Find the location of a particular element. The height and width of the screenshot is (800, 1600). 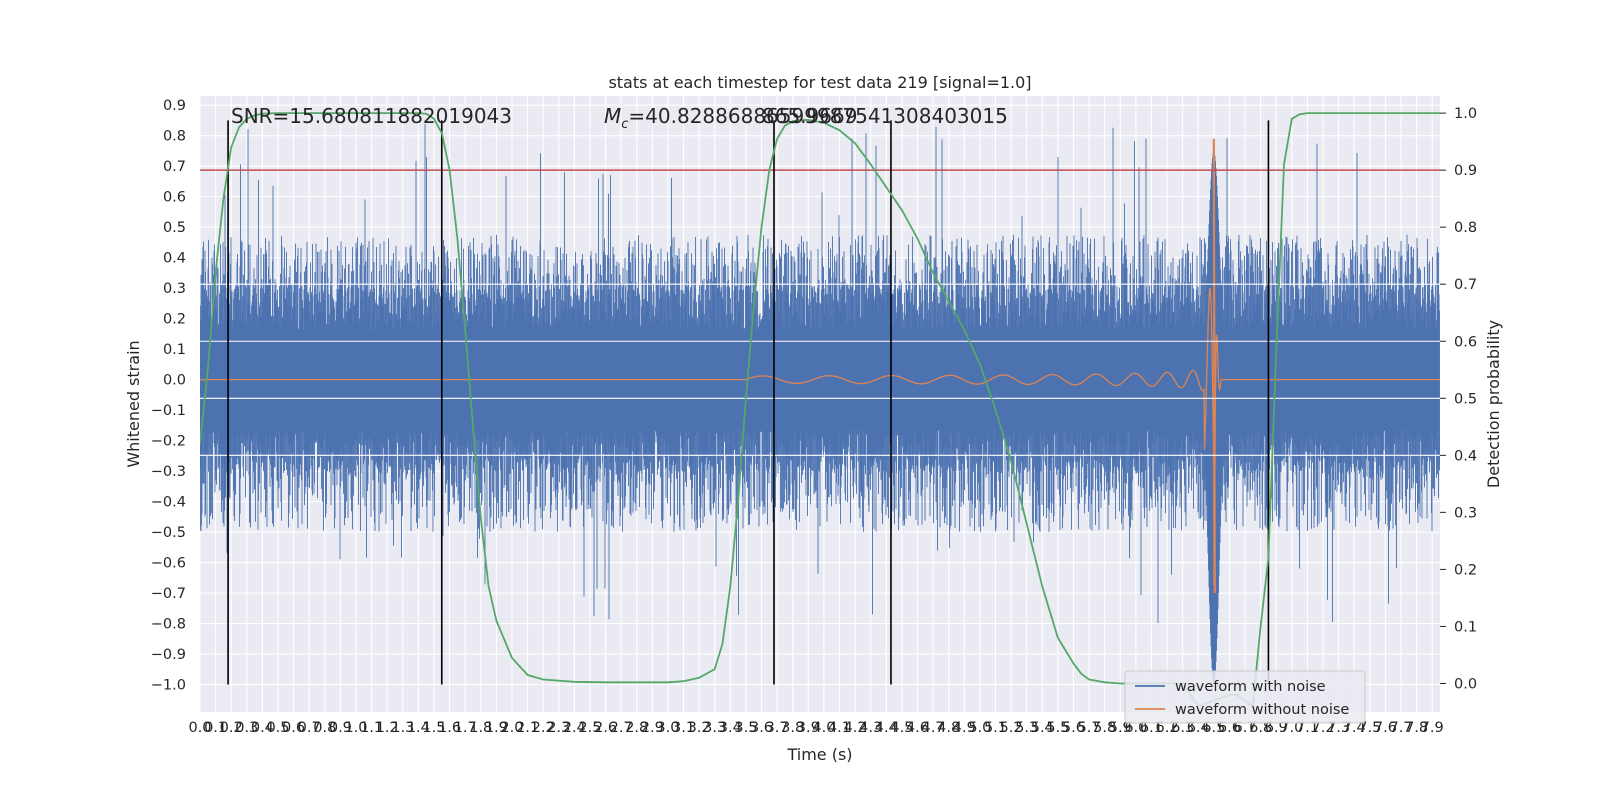

x-tick-label: 4.1 is located at coordinates (839, 728).